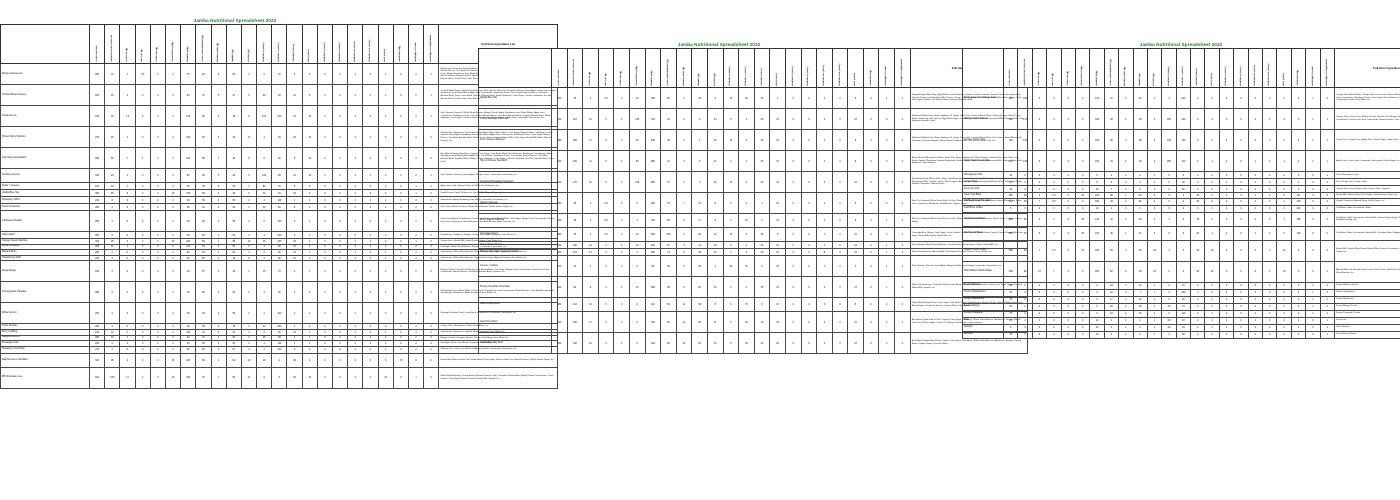 The height and width of the screenshot is (500, 1400). What do you see at coordinates (730, 76) in the screenshot?
I see `column-header-label: Vitamin A (%DV)` at bounding box center [730, 76].